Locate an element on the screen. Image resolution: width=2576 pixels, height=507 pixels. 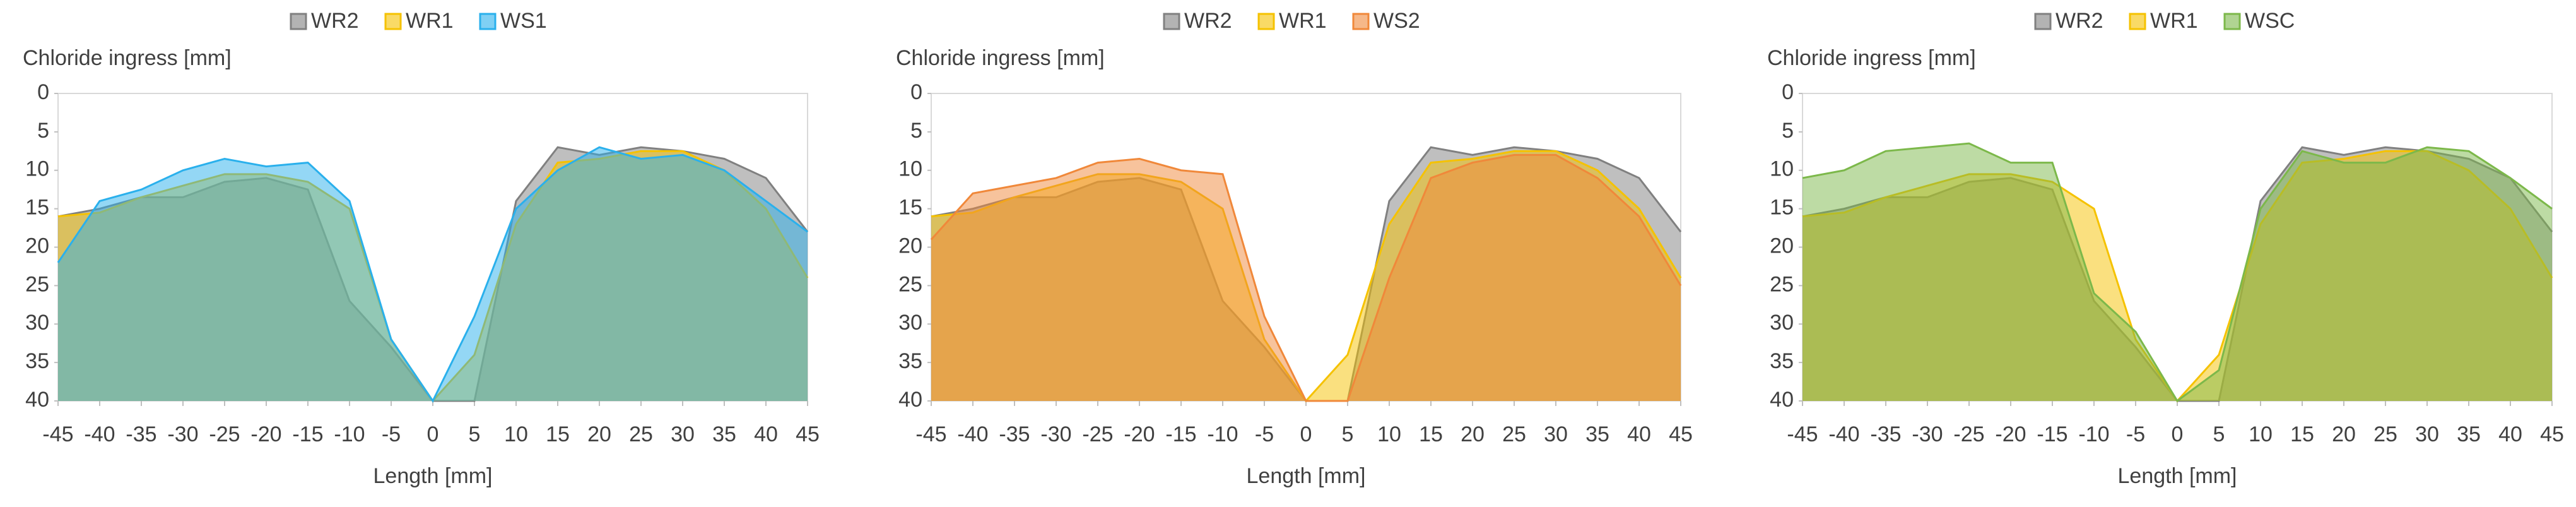
y-tick-label: 10 is located at coordinates (1782, 169).